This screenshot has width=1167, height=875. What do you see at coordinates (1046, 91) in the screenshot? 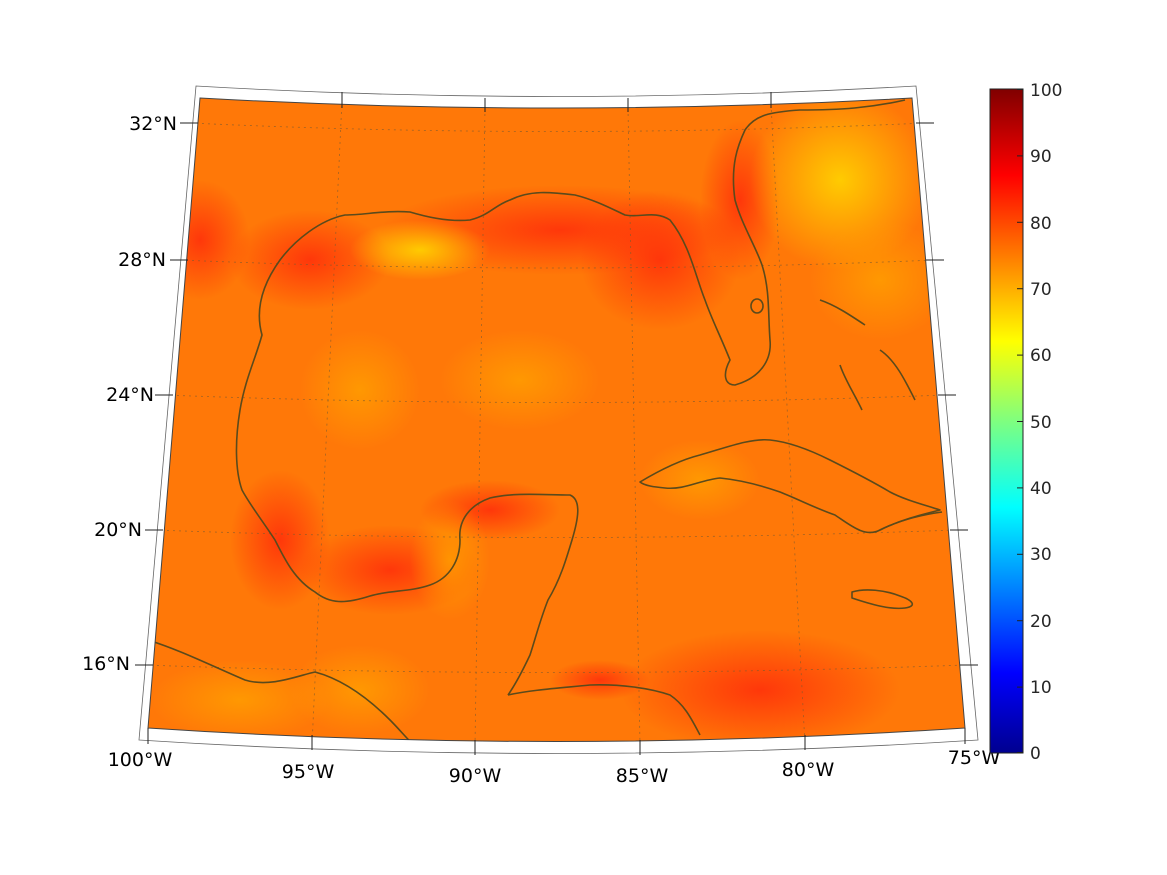
I see `colorbar-tick-label: 100` at bounding box center [1046, 91].